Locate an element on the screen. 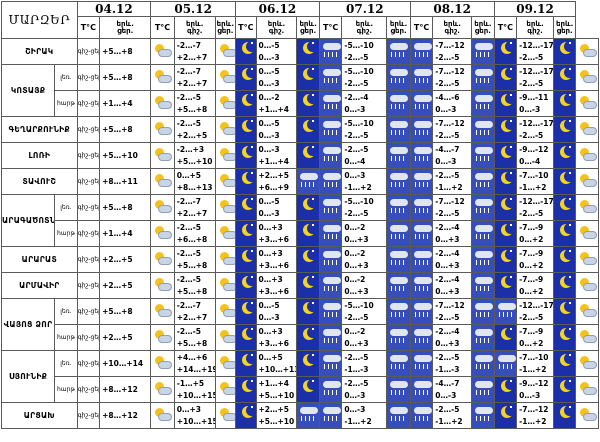  temp-value: +8…+11 is located at coordinates (125, 181).